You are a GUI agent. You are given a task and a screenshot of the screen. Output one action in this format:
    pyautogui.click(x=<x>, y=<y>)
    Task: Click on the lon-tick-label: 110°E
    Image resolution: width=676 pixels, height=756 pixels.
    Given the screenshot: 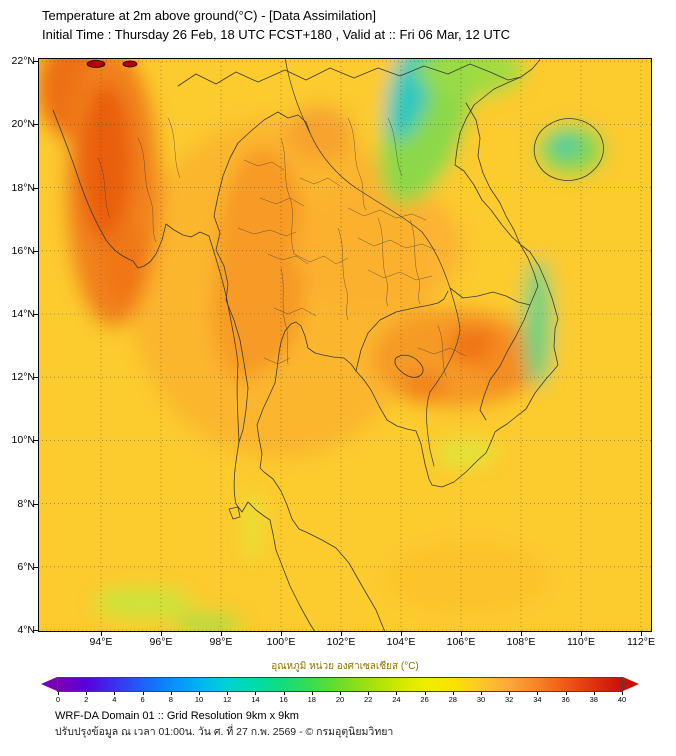 What is the action you would take?
    pyautogui.click(x=581, y=642)
    